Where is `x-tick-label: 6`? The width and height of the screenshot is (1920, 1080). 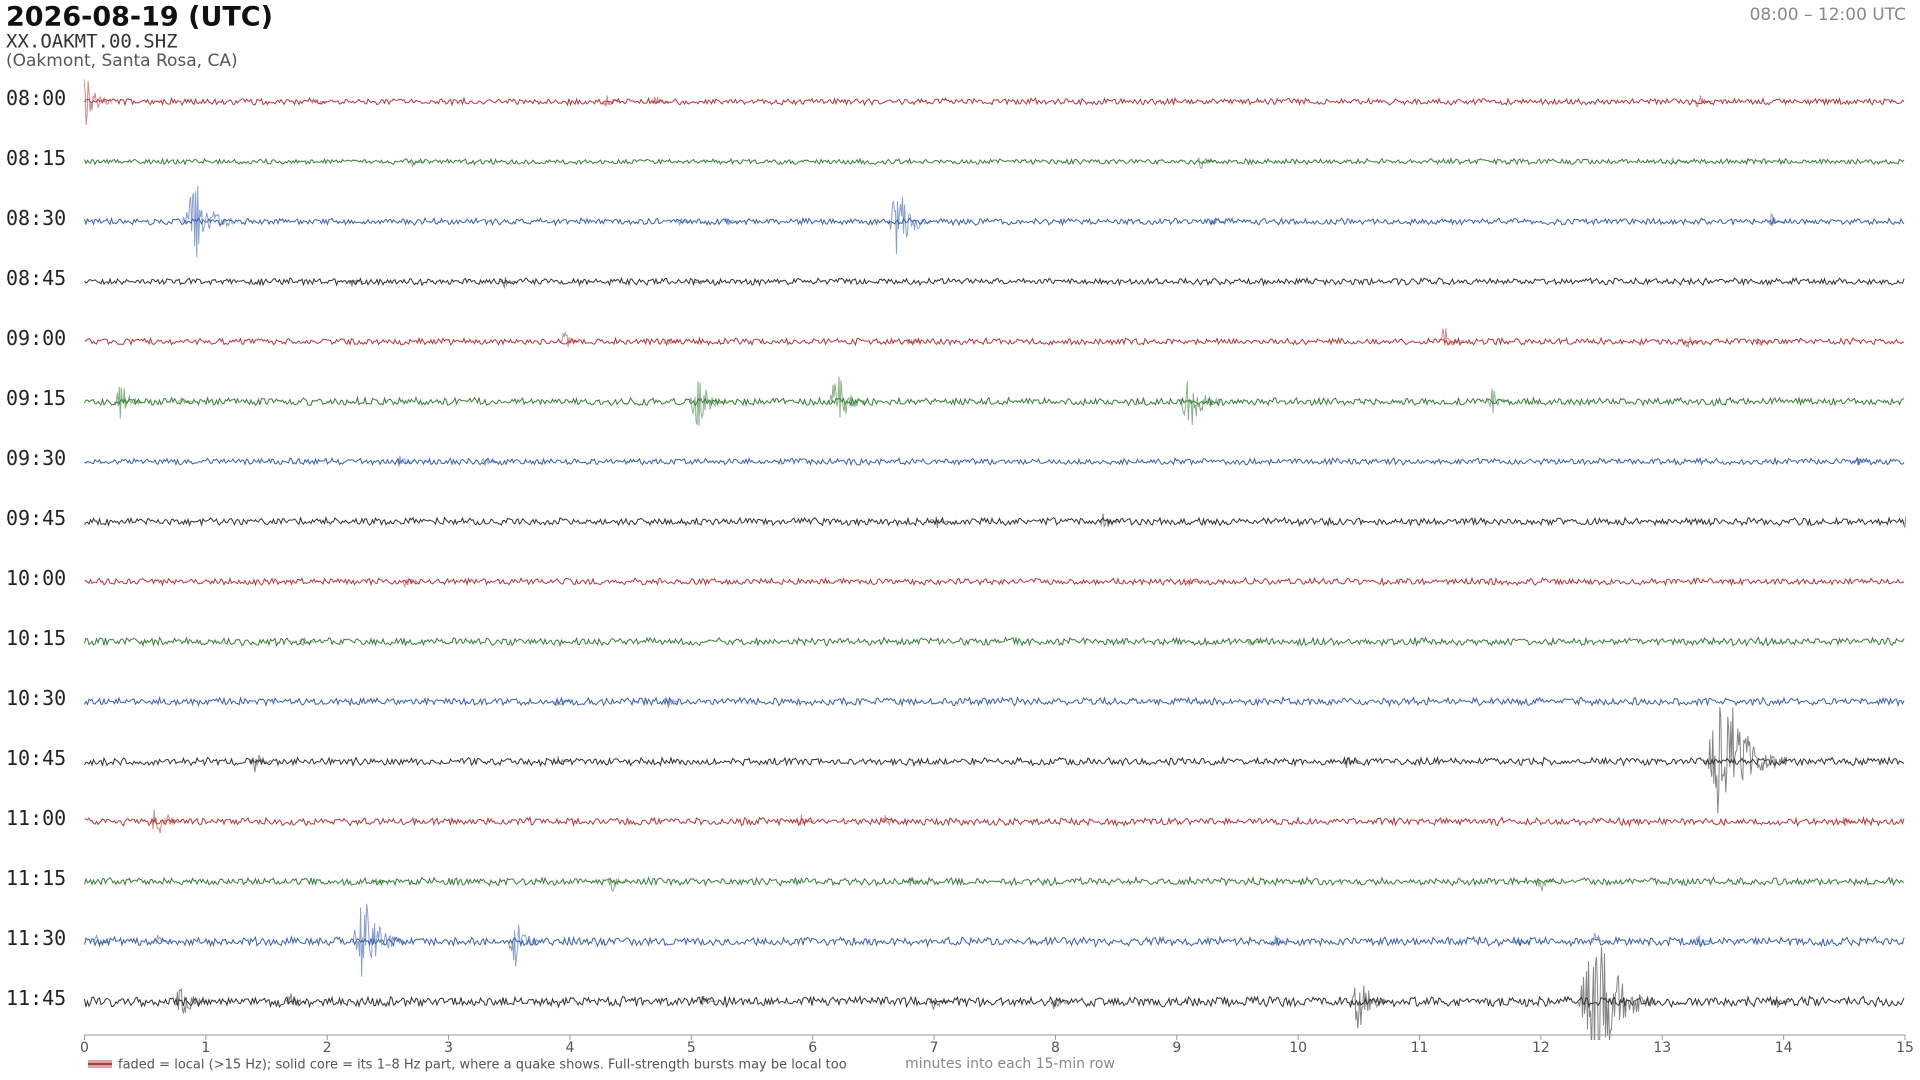 x-tick-label: 6 is located at coordinates (812, 1048).